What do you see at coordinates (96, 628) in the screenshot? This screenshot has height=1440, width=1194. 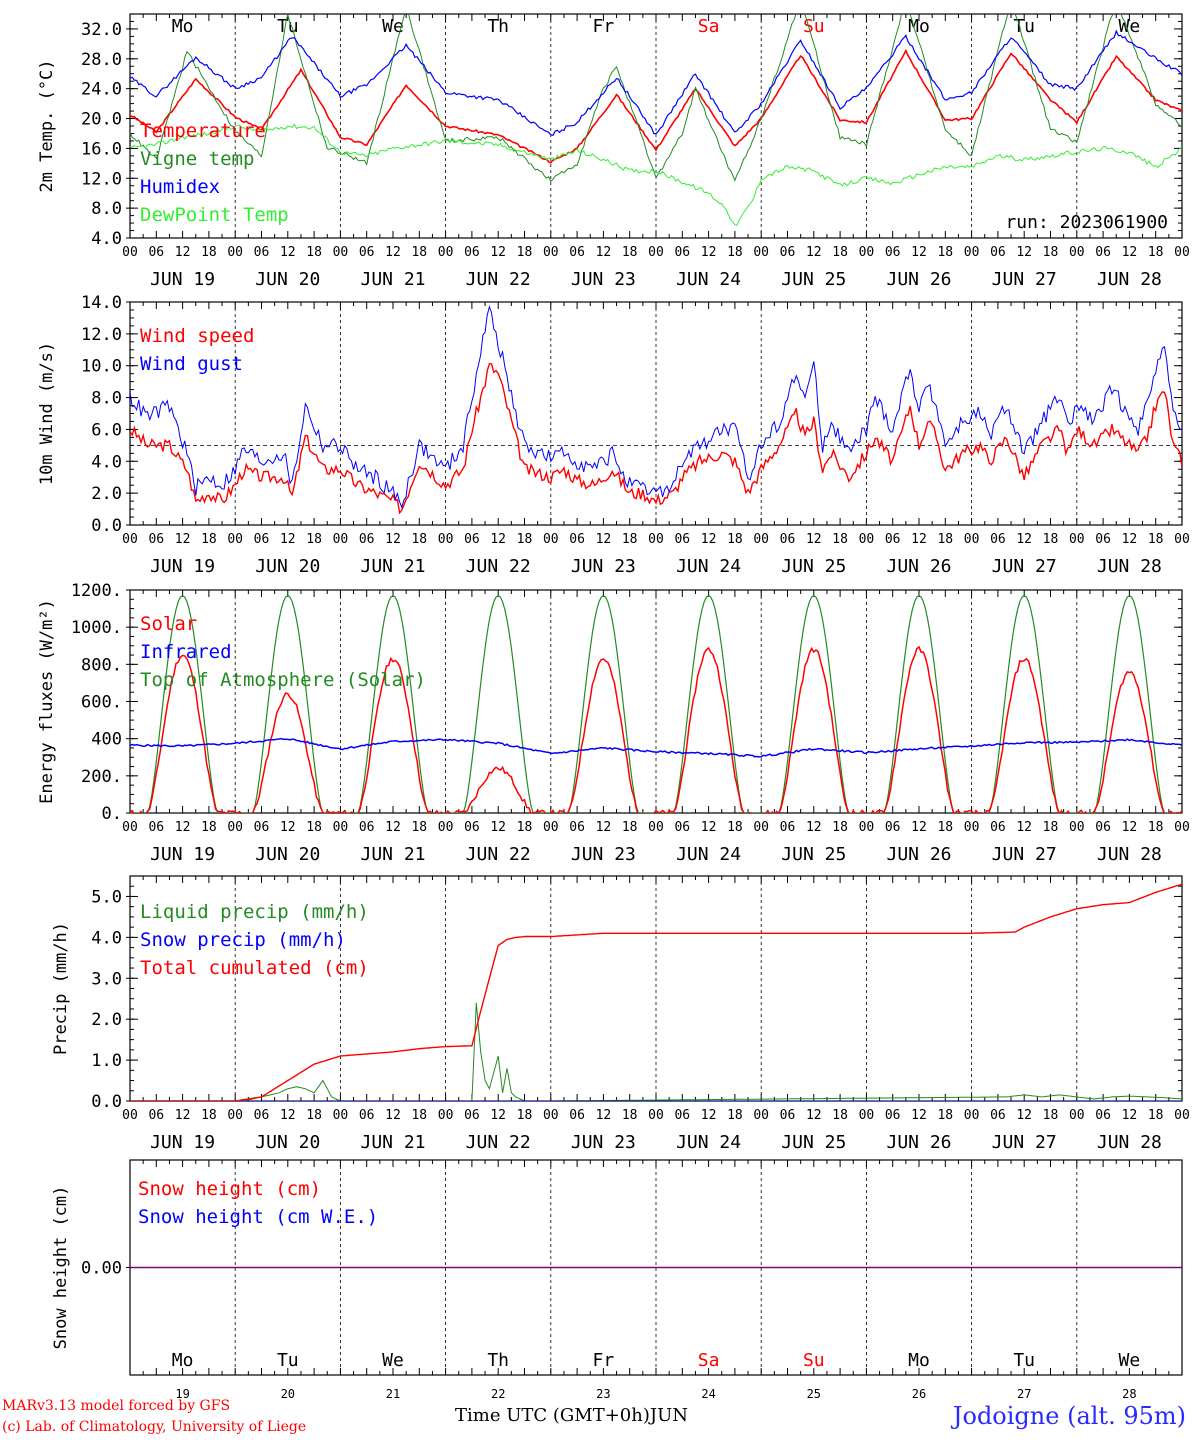 I see `y-tick-label: 1000.` at bounding box center [96, 628].